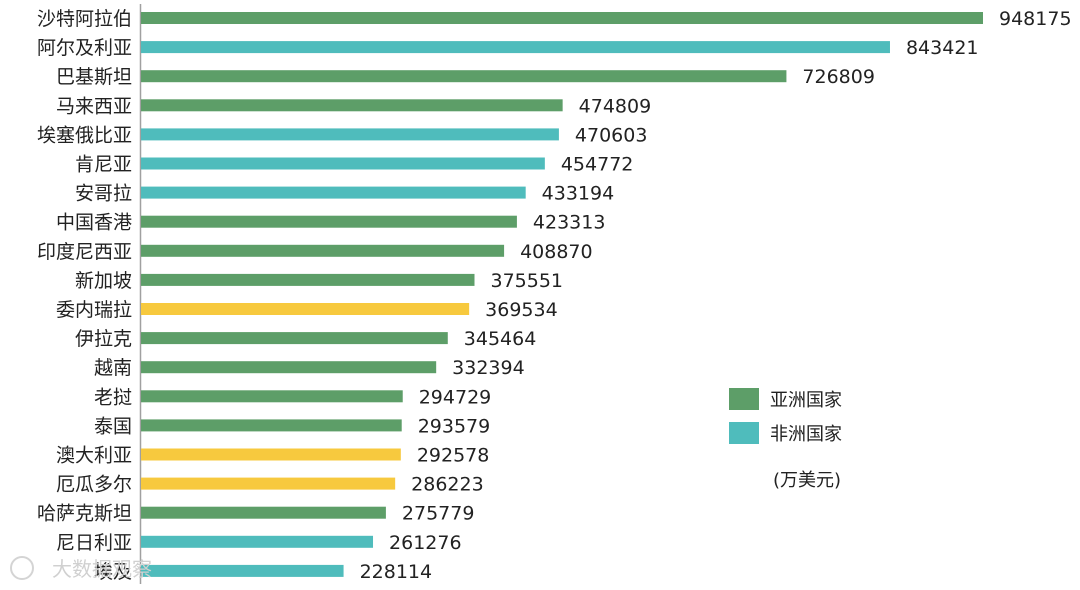  What do you see at coordinates (103, 194) in the screenshot?
I see `category-label-7: 安哥拉` at bounding box center [103, 194].